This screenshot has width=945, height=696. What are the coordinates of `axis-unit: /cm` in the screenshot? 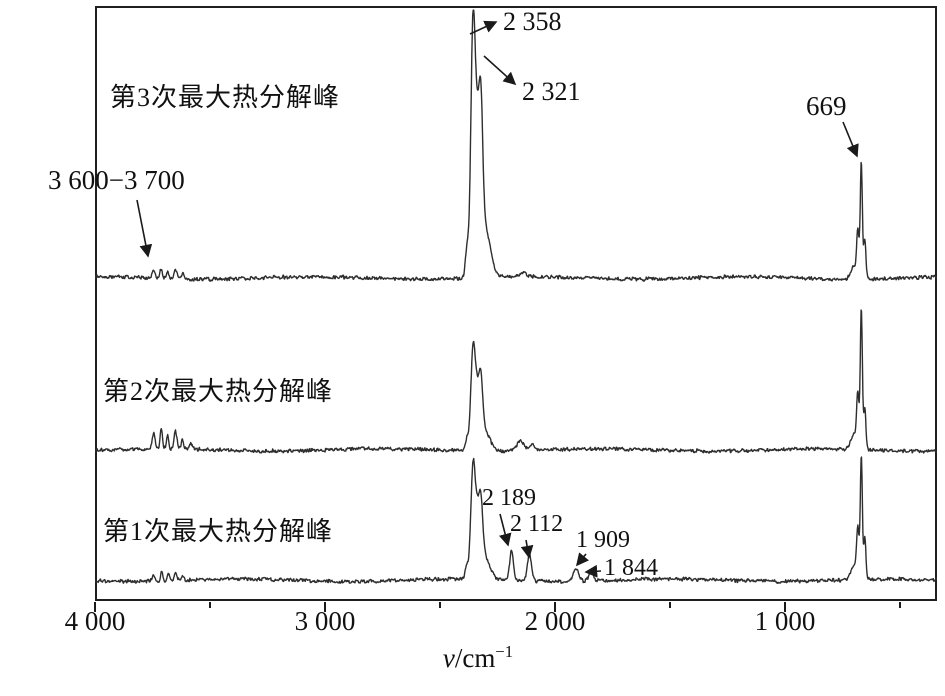 It's located at (475, 658).